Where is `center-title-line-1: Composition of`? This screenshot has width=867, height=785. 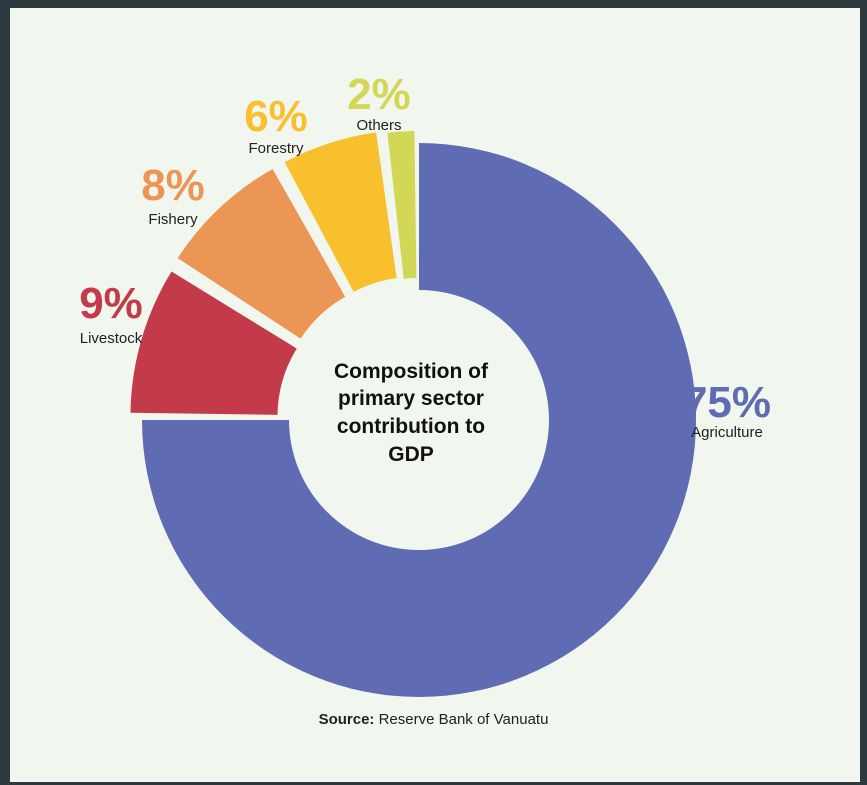
center-title-line-1: Composition of is located at coordinates (411, 371).